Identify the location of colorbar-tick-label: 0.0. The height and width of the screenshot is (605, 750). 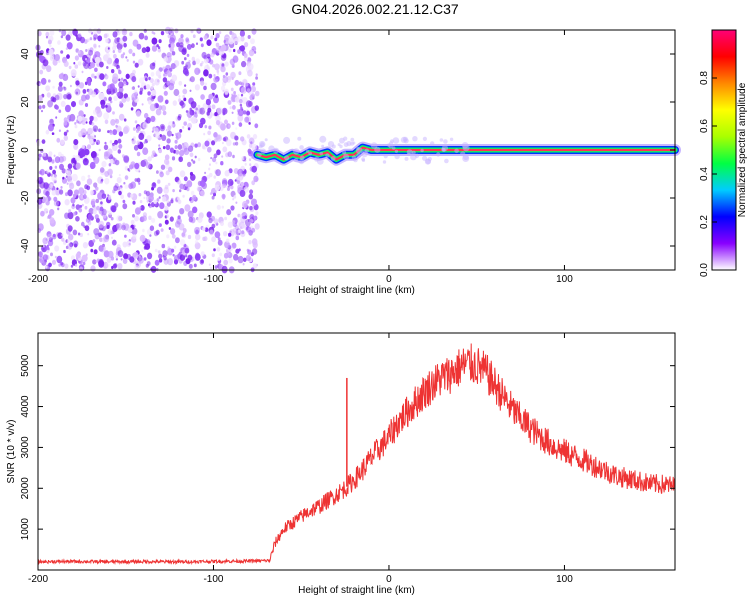
(704, 270).